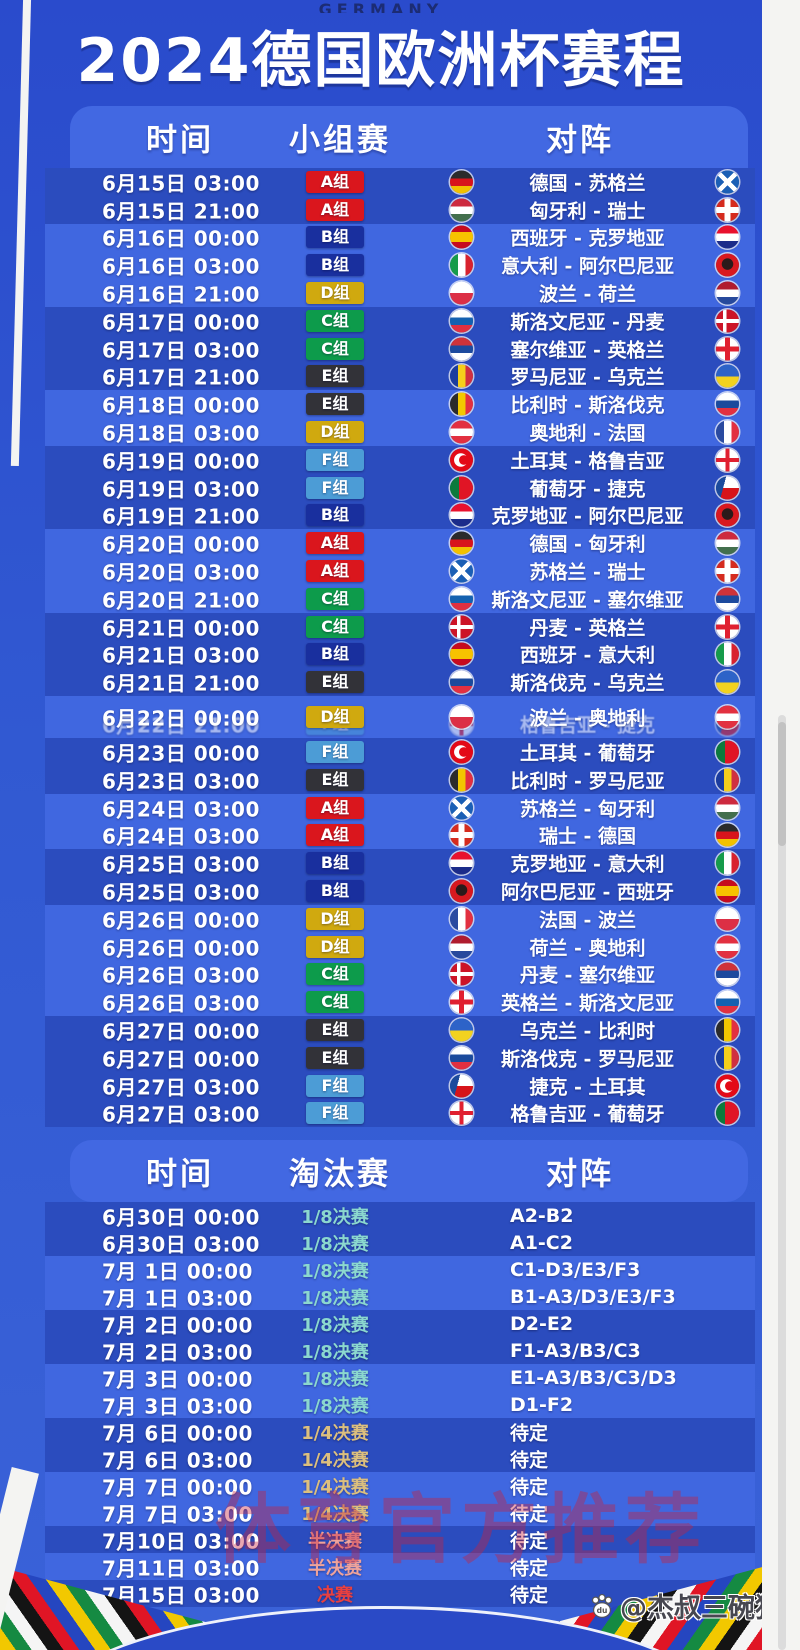  Describe the element at coordinates (727, 237) in the screenshot. I see `croatia-flag-icon` at that location.